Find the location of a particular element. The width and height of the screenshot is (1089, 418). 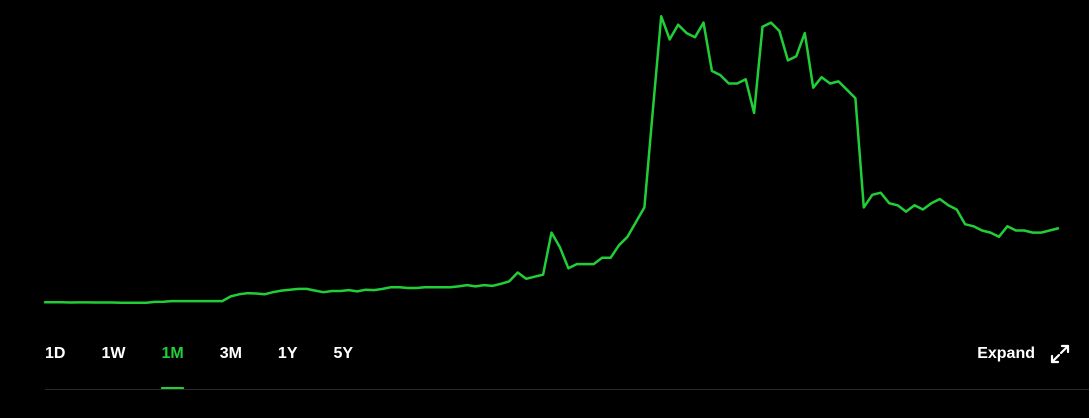

range-tab-1m: 1M is located at coordinates (172, 365).